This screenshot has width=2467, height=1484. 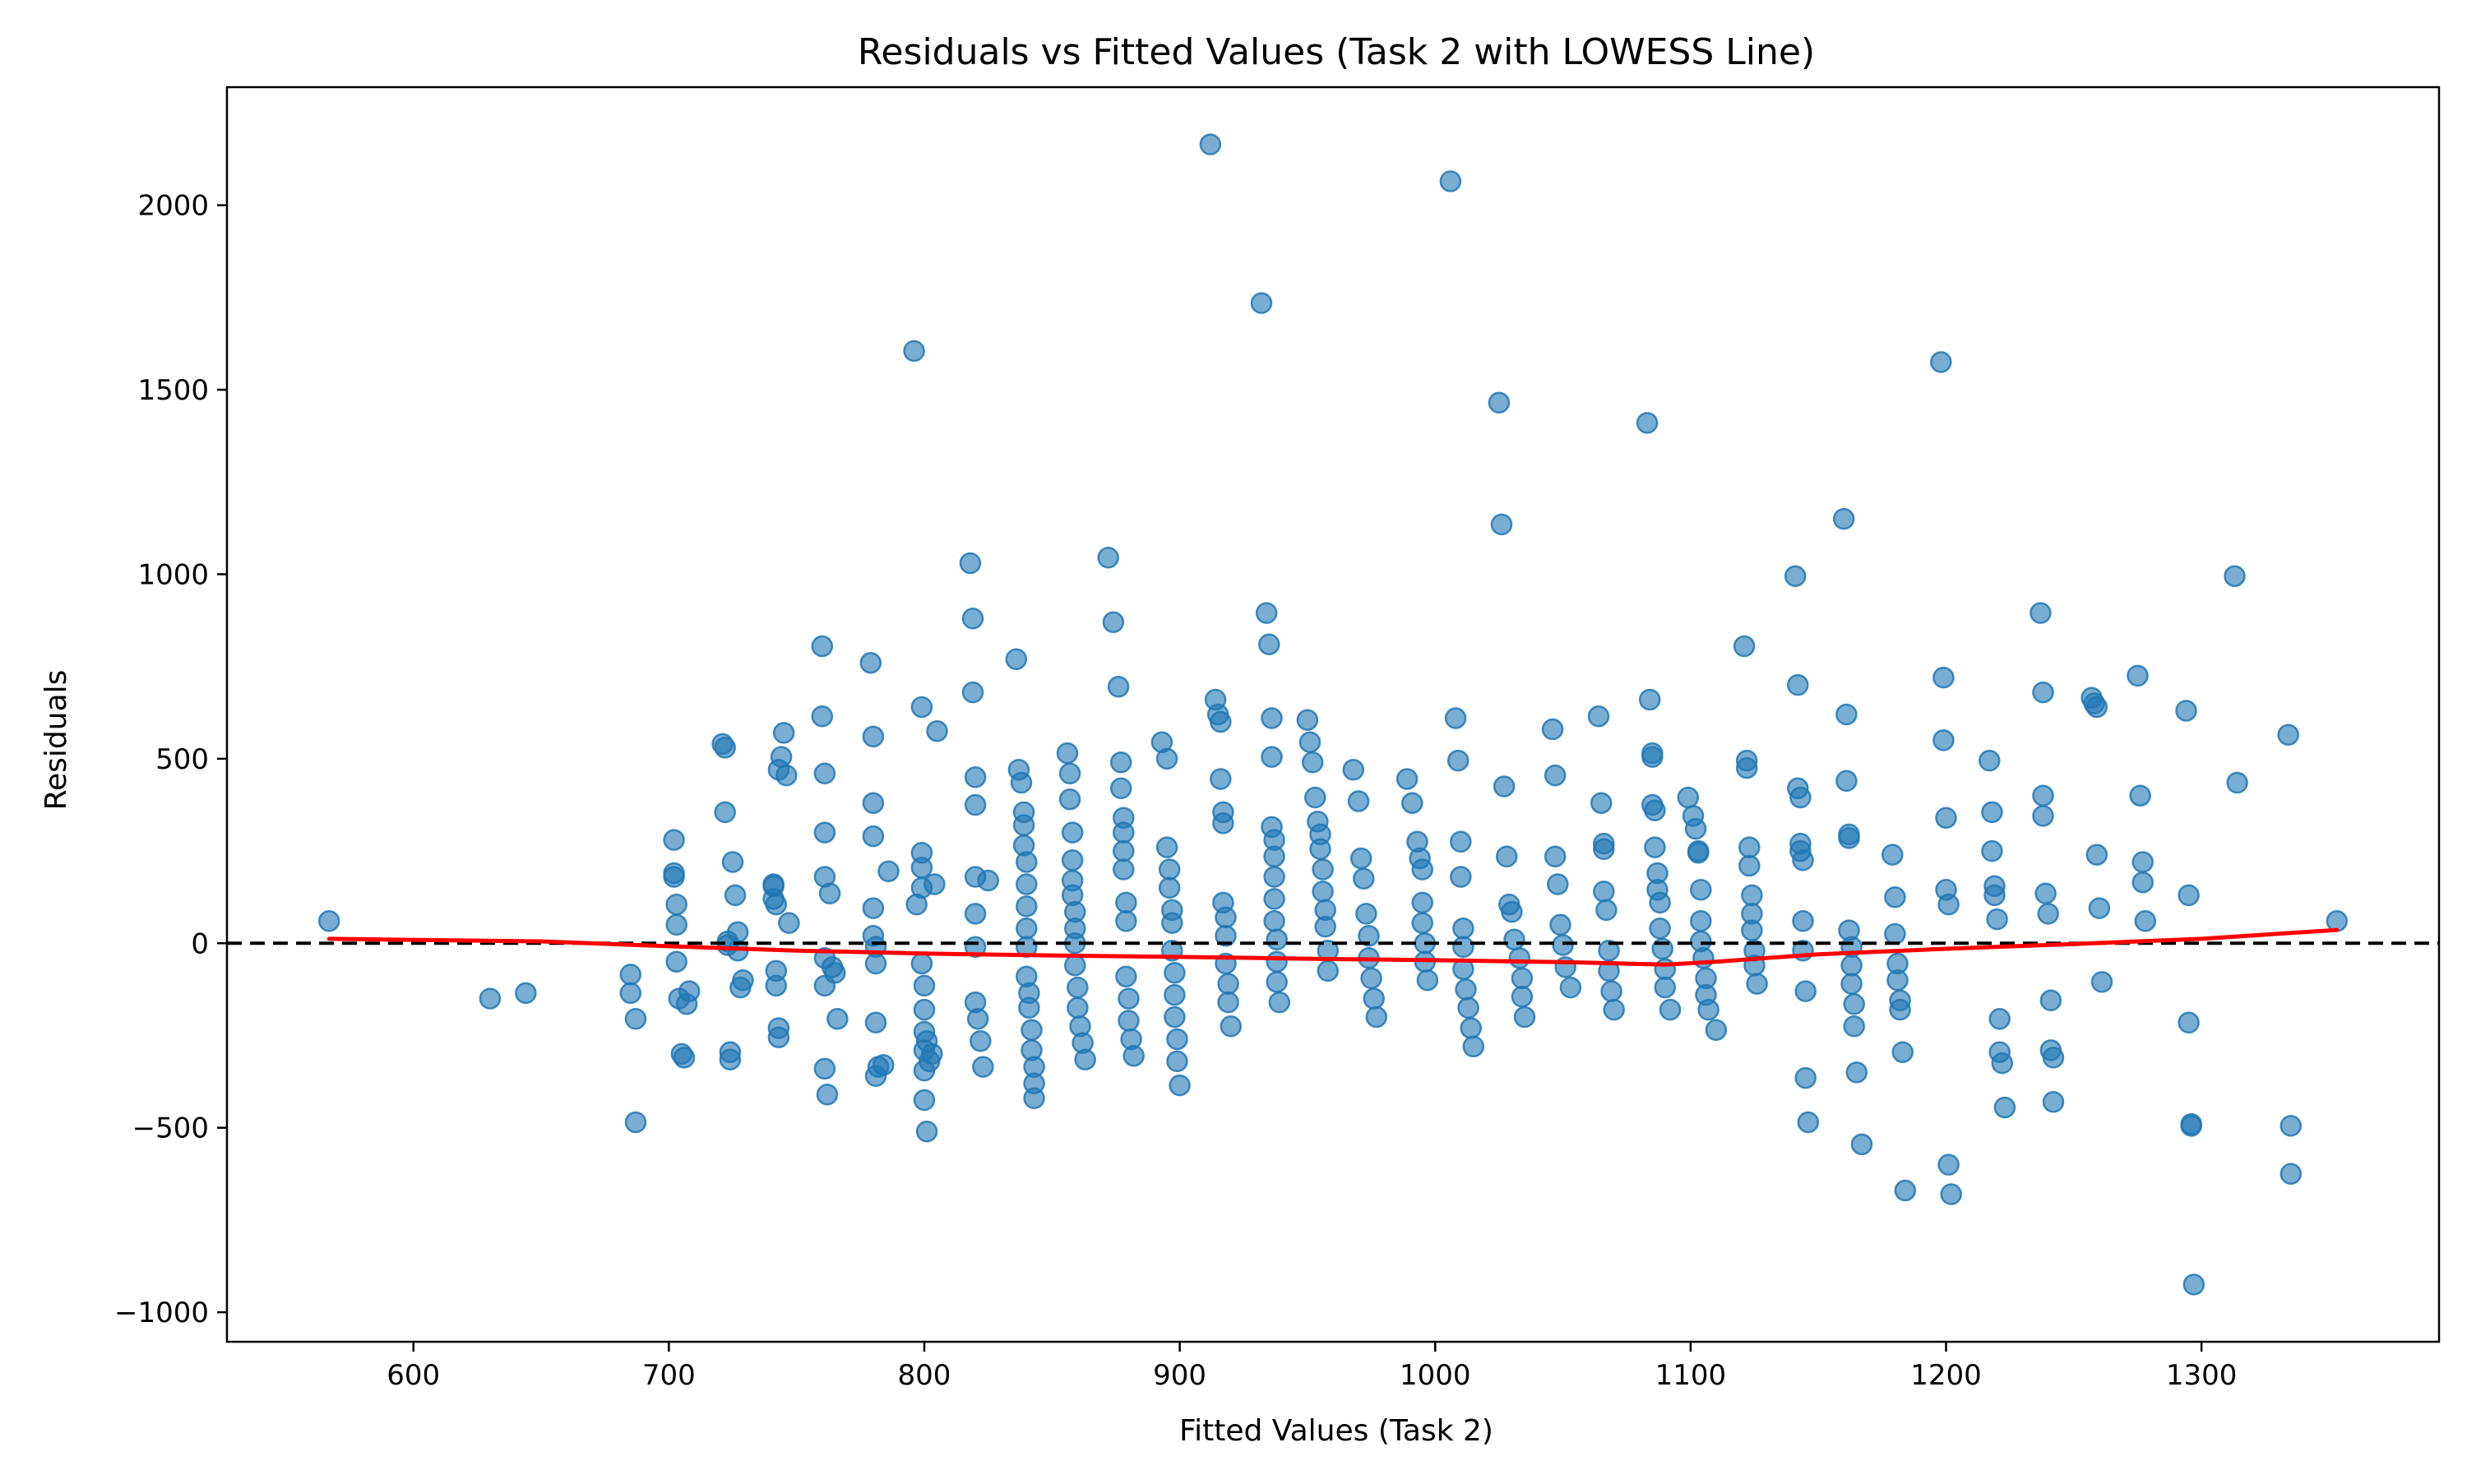 I want to click on y-tick-label: 2000, so click(x=173, y=207).